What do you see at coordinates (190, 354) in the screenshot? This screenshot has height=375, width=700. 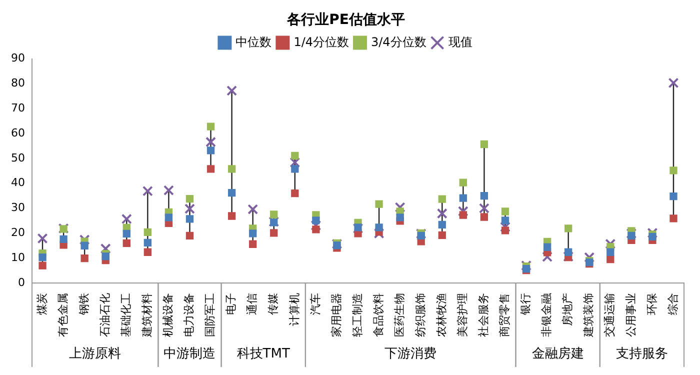 I see `text: 中游制造` at bounding box center [190, 354].